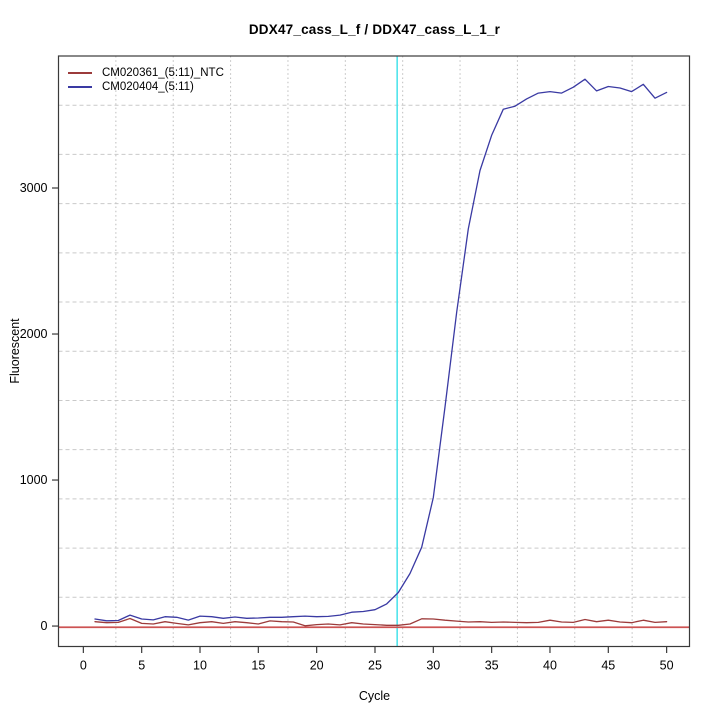 This screenshot has height=720, width=720. I want to click on legend-item-sample: CM020404_(5:11), so click(146, 87).